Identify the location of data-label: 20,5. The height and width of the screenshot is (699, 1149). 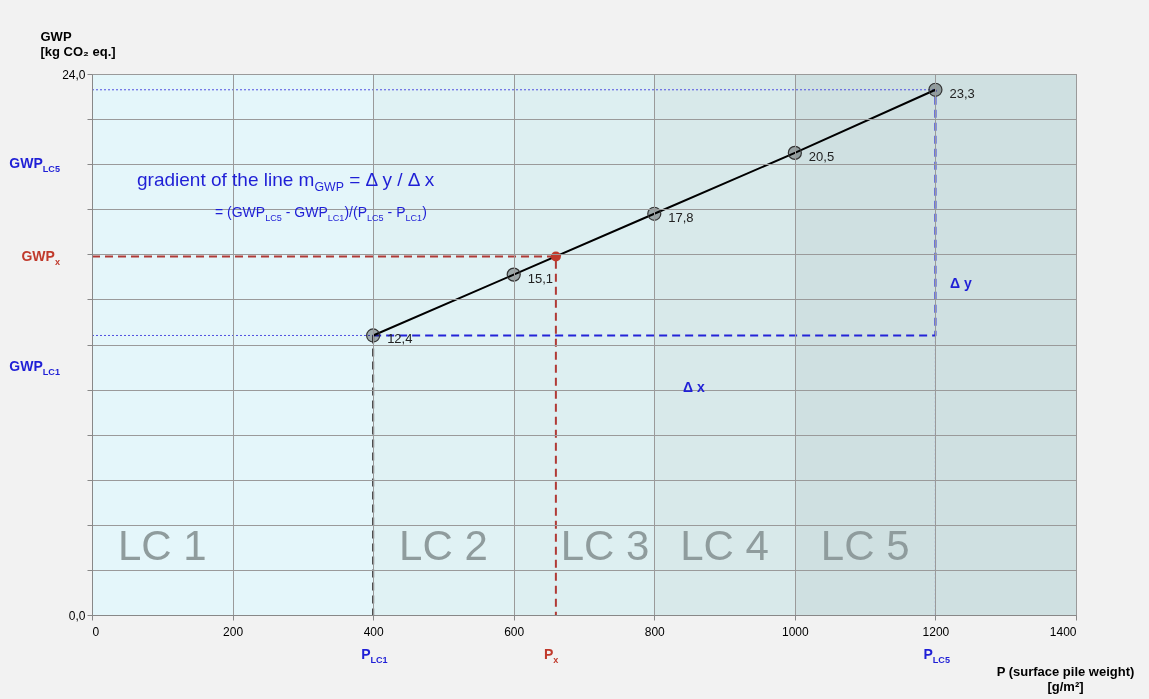
(821, 156).